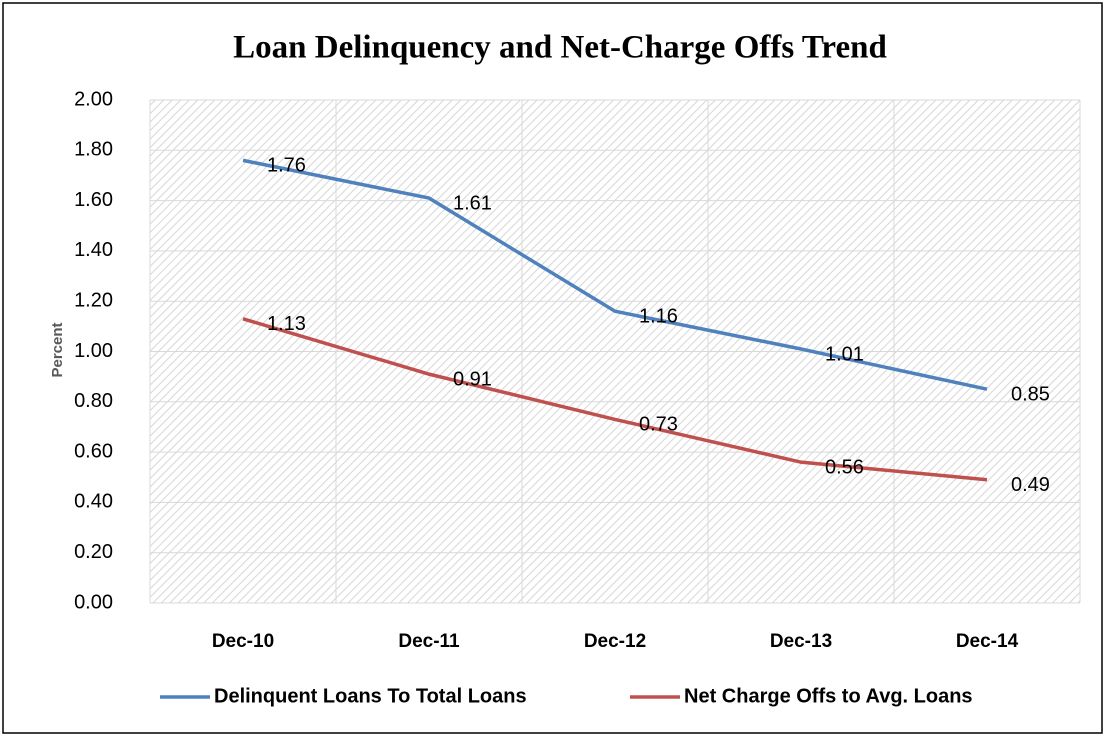 This screenshot has width=1106, height=737. I want to click on y-tick-label: 0.60, so click(93, 451).